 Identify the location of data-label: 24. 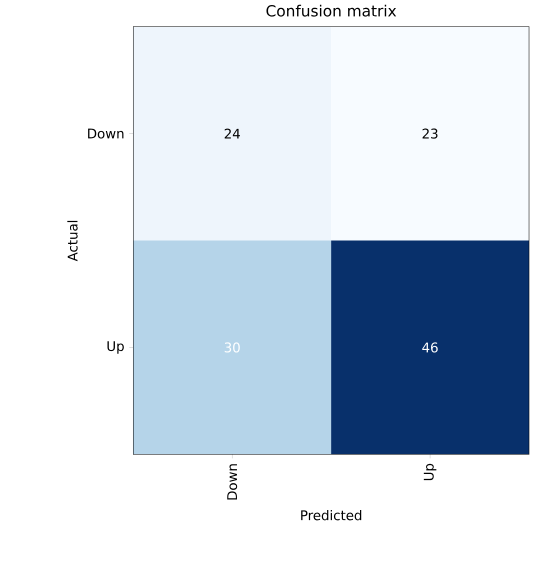
(232, 133).